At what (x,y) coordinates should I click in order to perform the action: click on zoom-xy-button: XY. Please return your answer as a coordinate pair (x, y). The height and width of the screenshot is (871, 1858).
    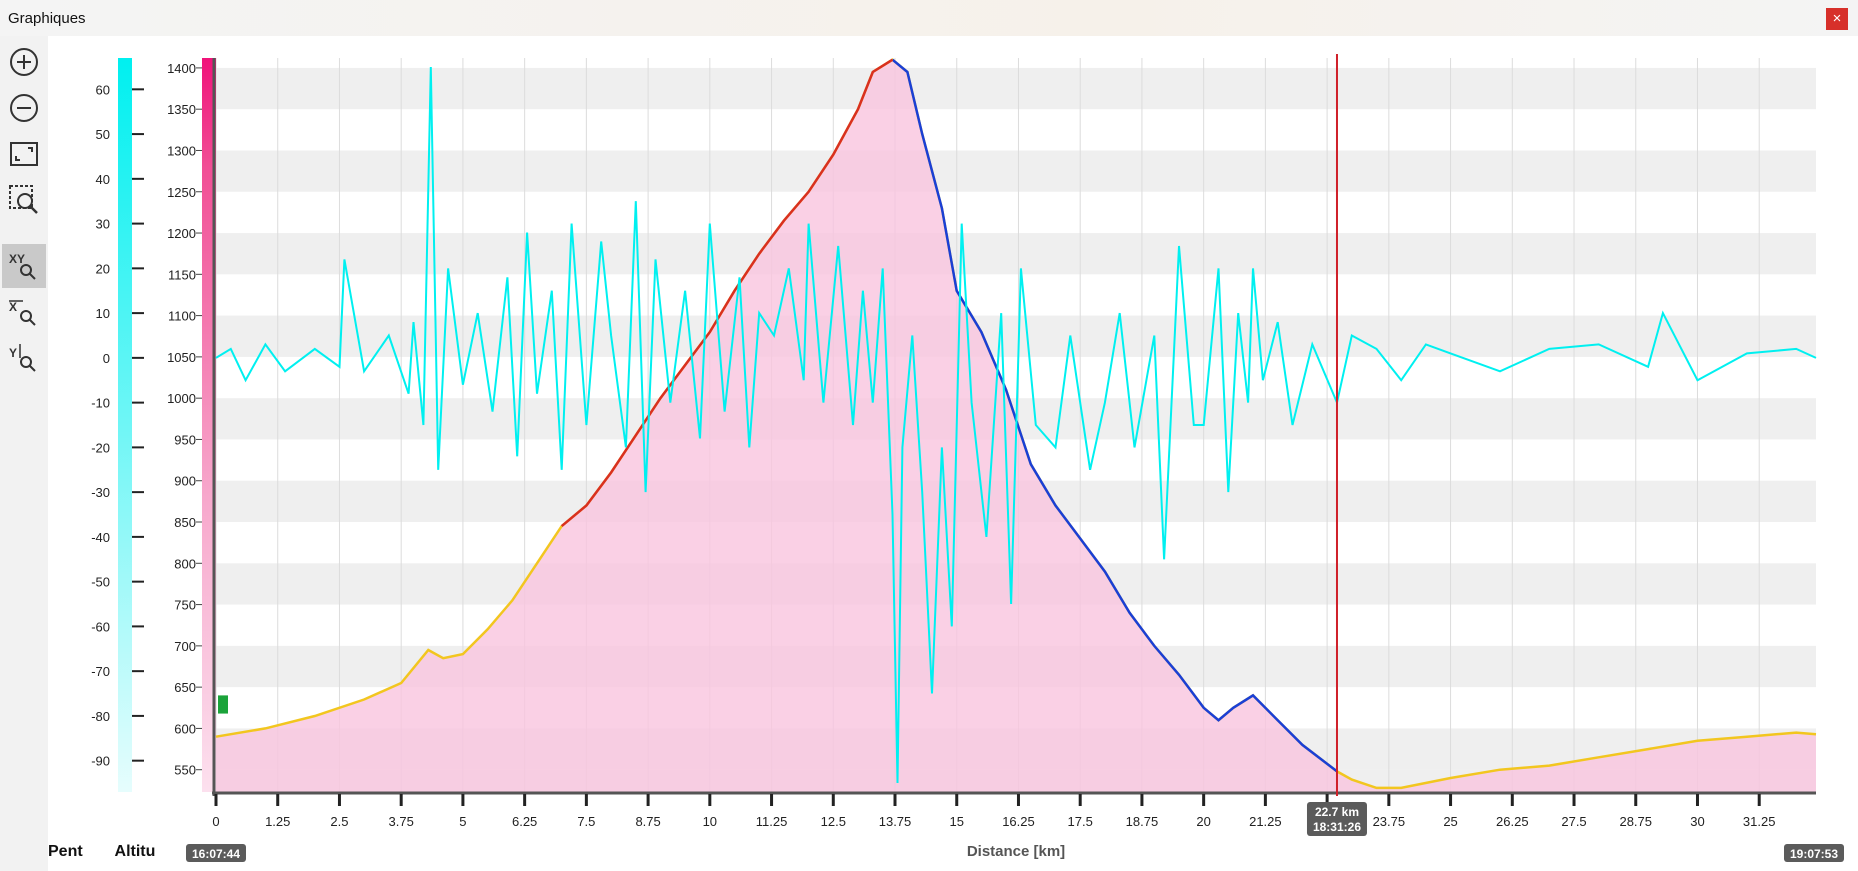
    Looking at the image, I should click on (24, 266).